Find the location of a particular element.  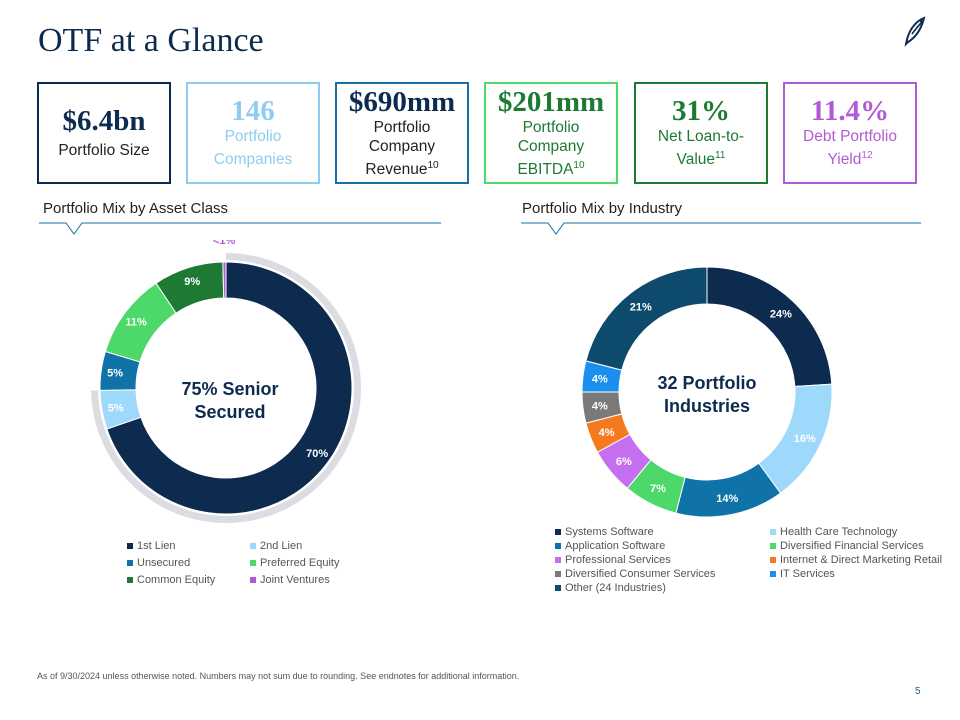

slice-data-label: 16% is located at coordinates (805, 439).